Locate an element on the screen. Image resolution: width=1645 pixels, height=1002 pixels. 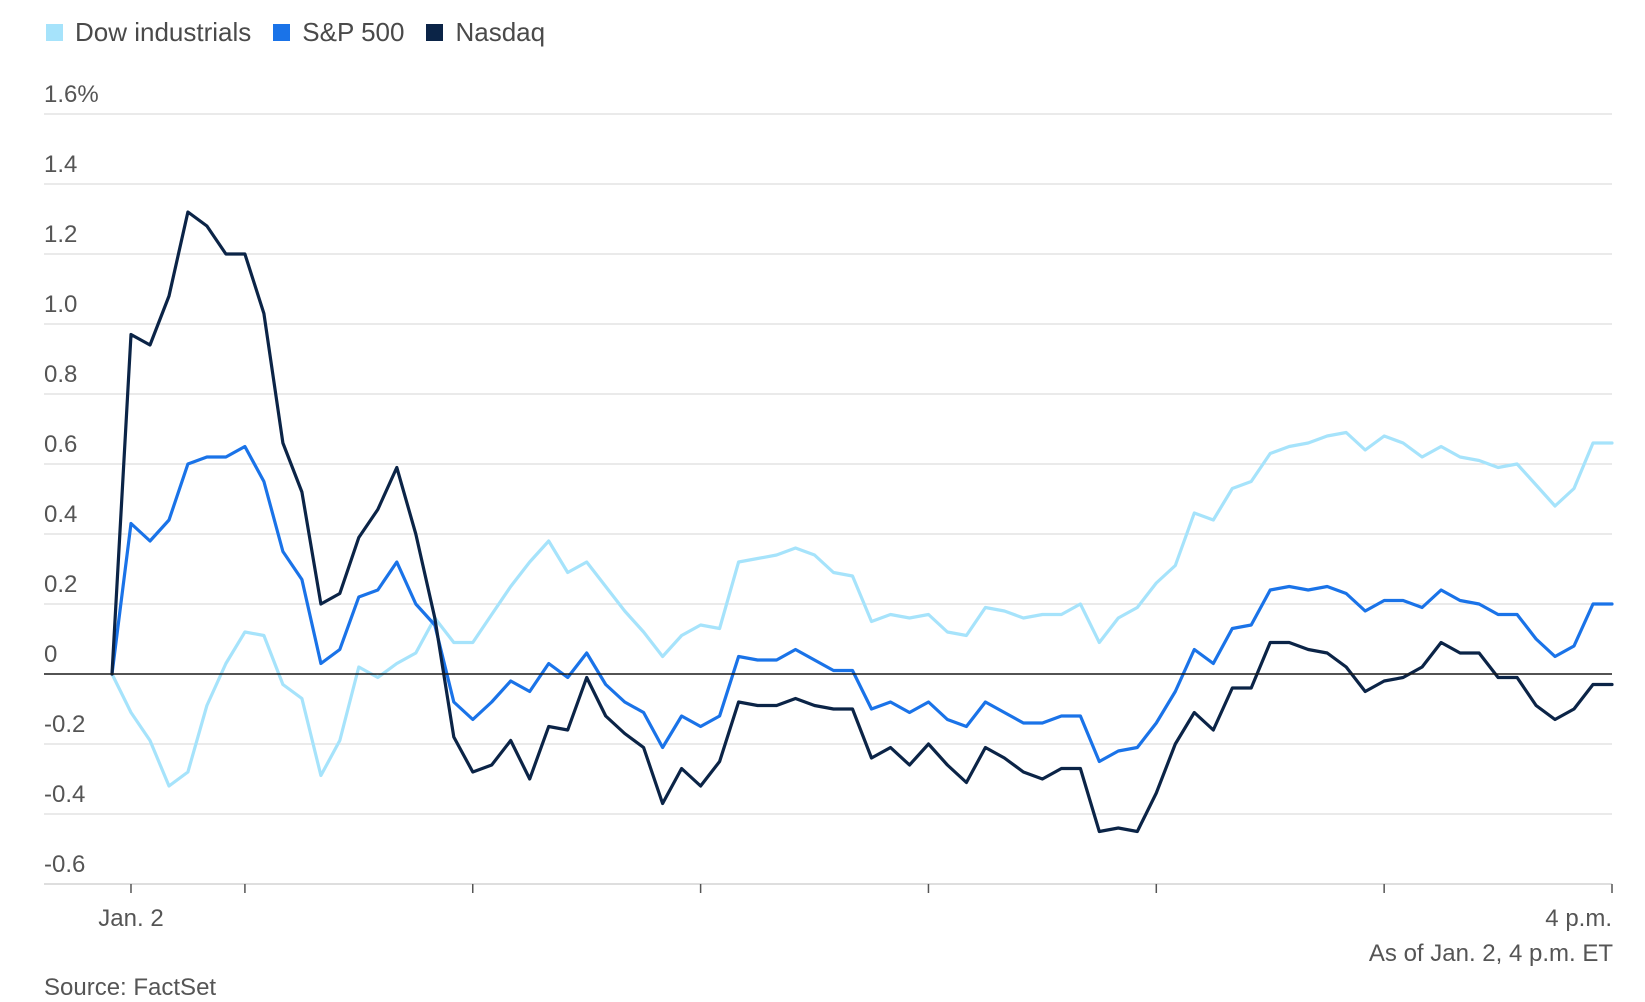
legend-label-sp500: S&P 500 is located at coordinates (353, 32).